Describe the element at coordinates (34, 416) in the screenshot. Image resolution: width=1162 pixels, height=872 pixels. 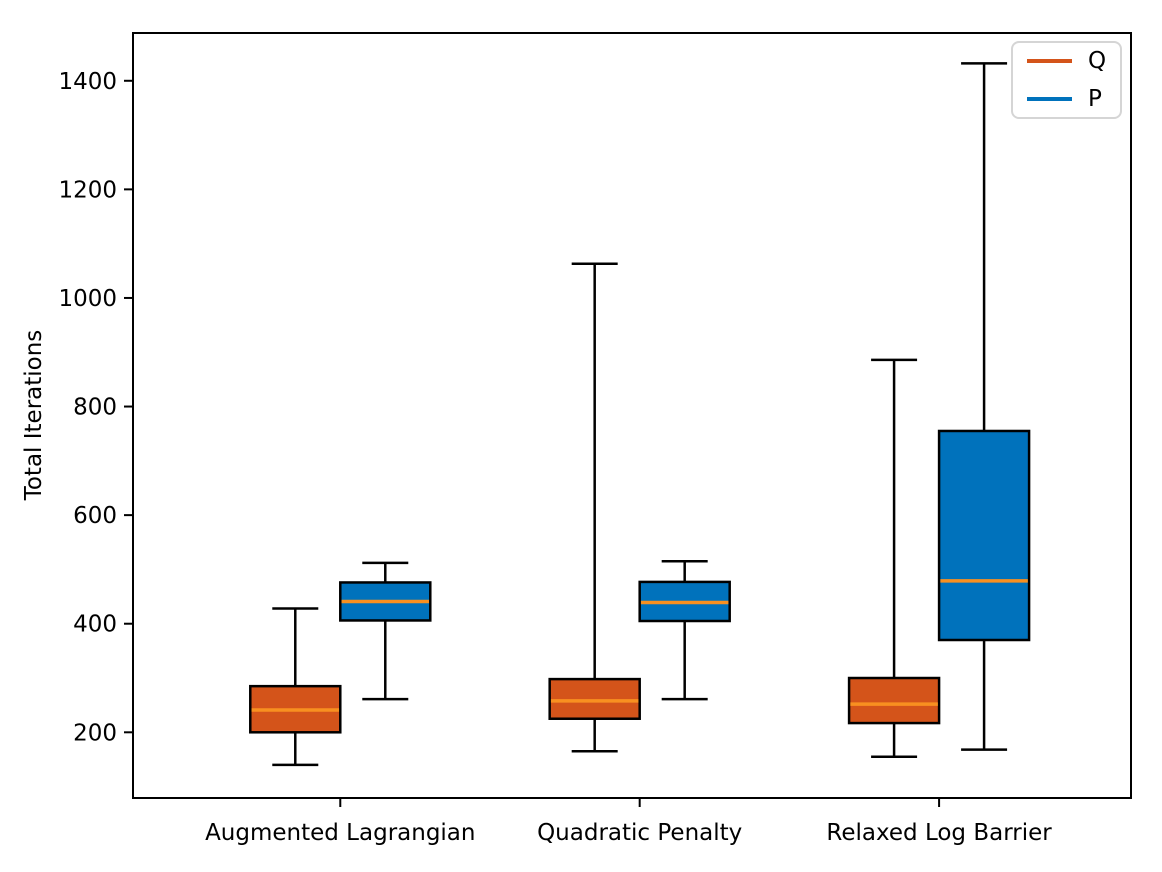
I see `y-axis-title: Total Iterations` at that location.